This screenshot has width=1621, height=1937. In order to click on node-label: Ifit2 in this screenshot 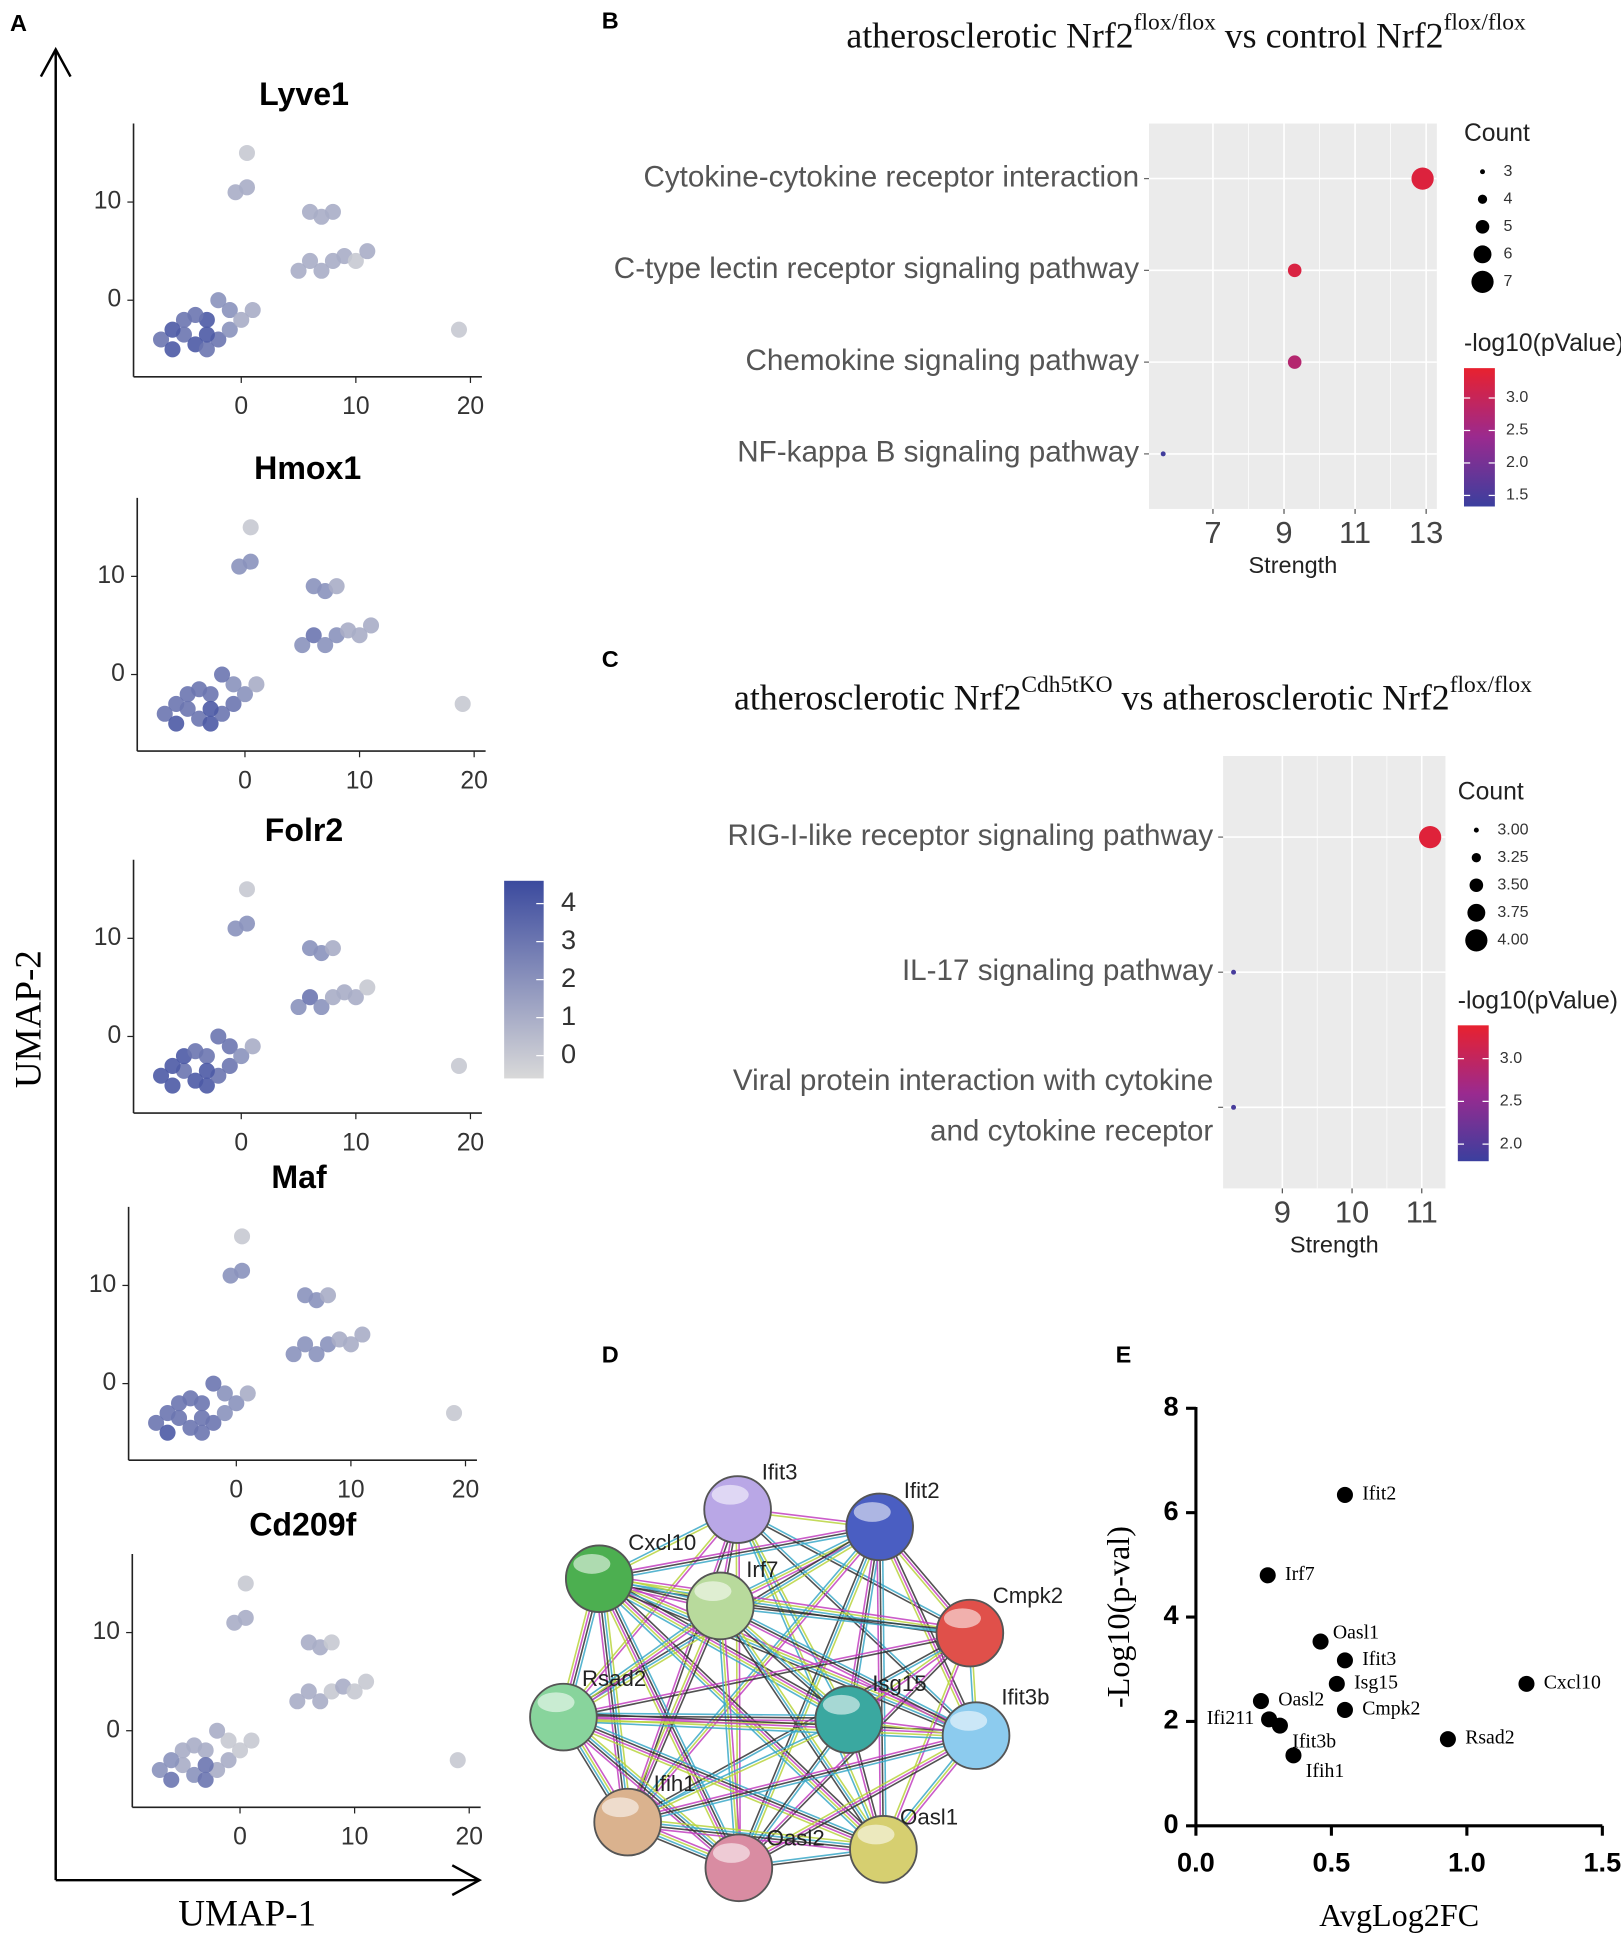, I will do `click(922, 1490)`.